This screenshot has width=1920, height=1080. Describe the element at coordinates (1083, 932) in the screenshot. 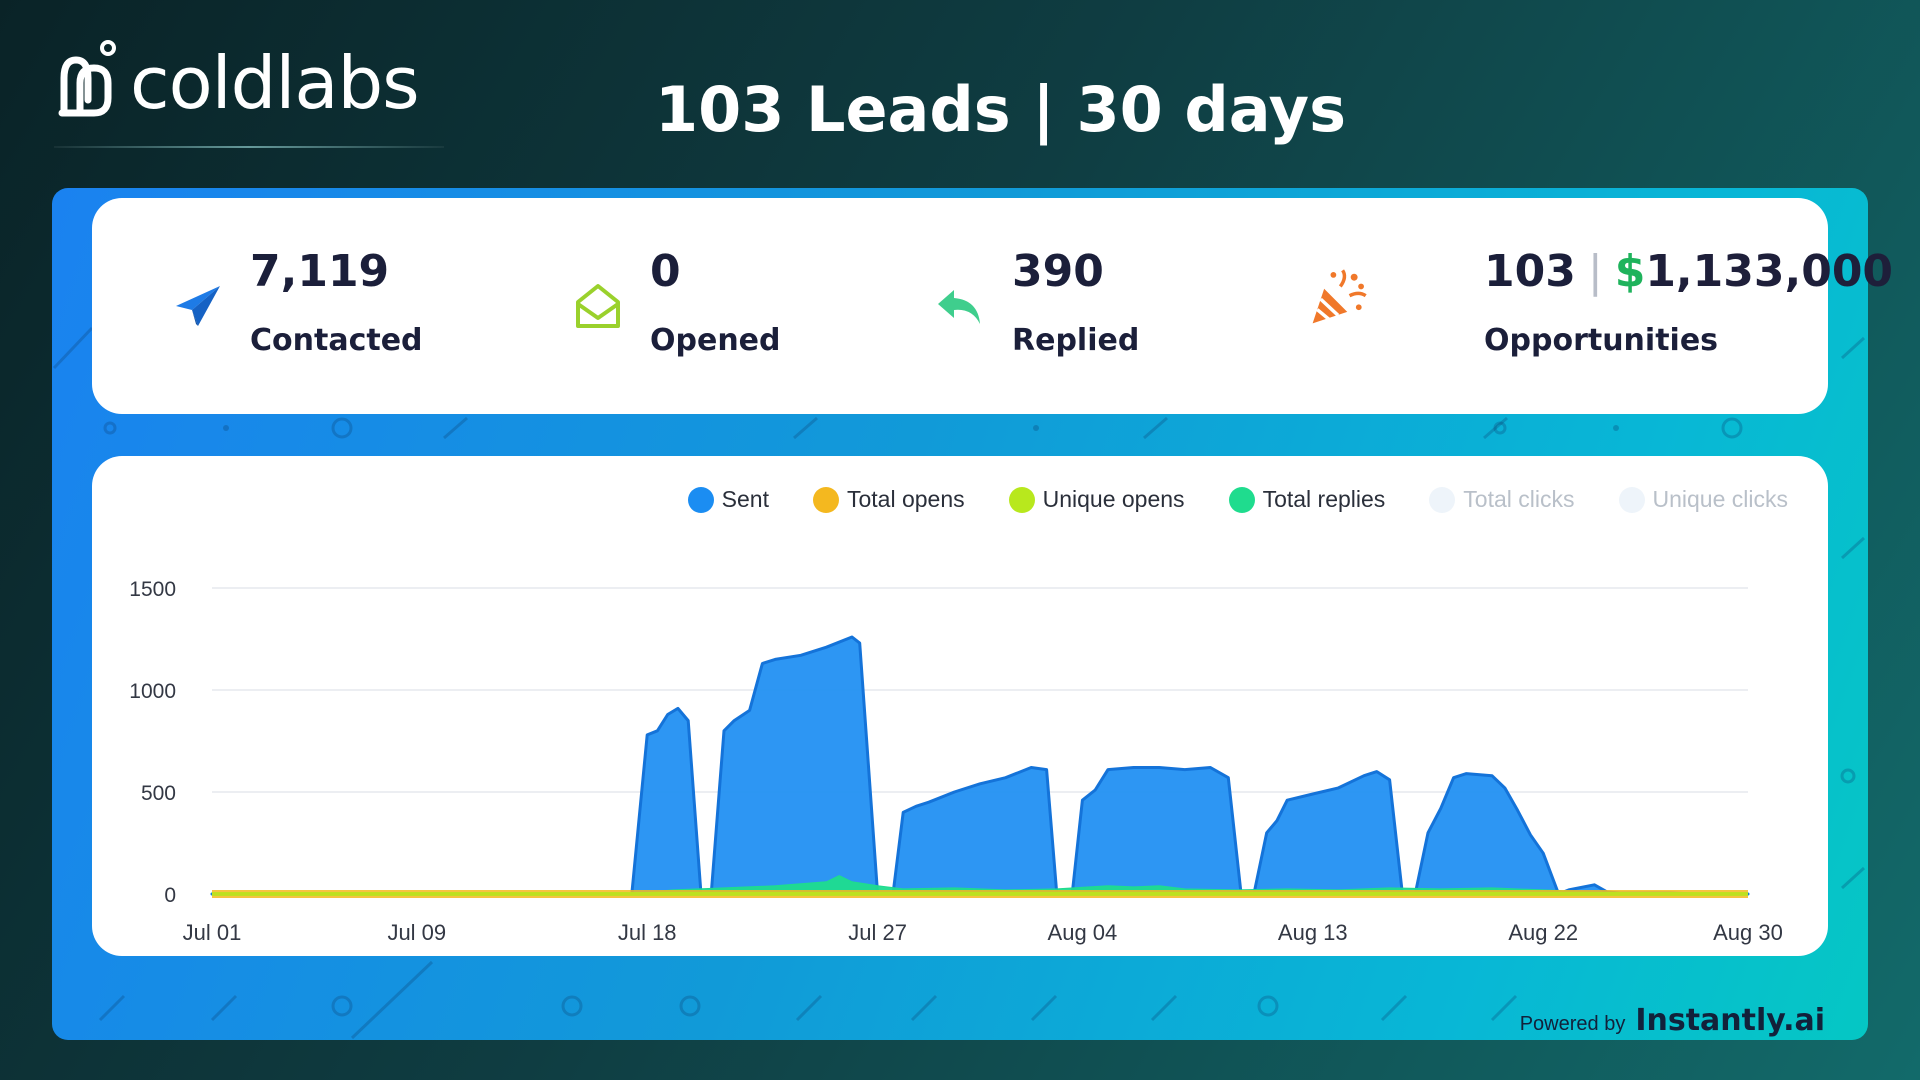

I see `x-tick-label: Aug 04` at that location.